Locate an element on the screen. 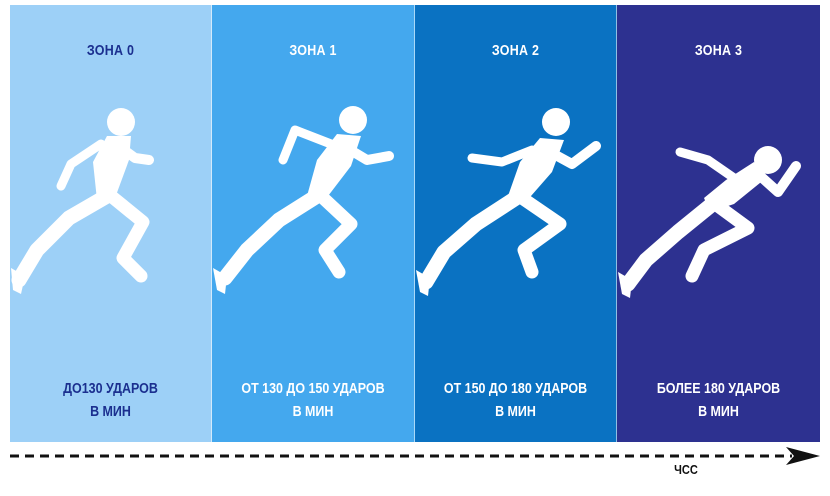  zone-0-range: ДО130 УДАРОВ is located at coordinates (110, 389).